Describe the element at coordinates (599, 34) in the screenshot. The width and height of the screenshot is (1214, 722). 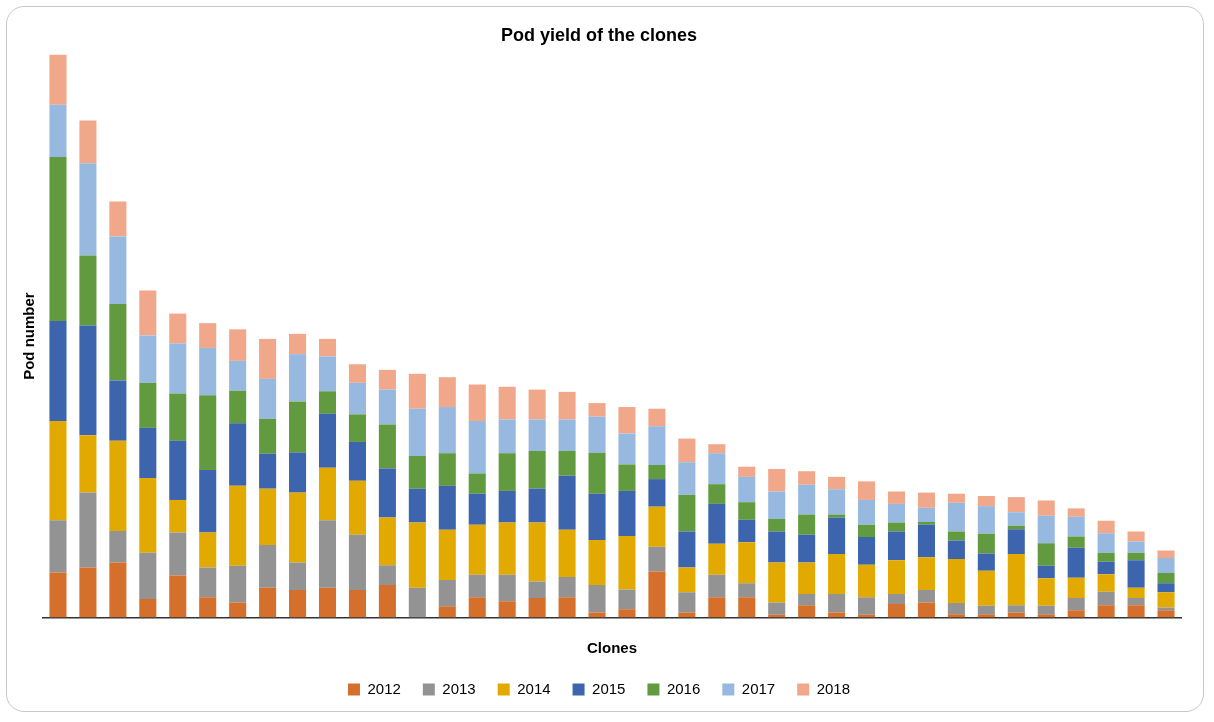
I see `chart-title: Pod yield of the clones` at that location.